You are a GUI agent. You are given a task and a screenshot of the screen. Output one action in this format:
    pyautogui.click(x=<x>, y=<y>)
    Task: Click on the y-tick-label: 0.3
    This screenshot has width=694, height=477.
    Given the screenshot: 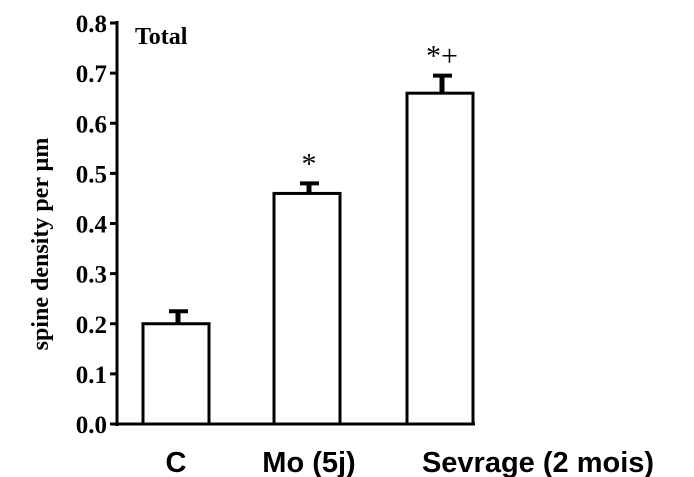 What is the action you would take?
    pyautogui.click(x=91, y=275)
    